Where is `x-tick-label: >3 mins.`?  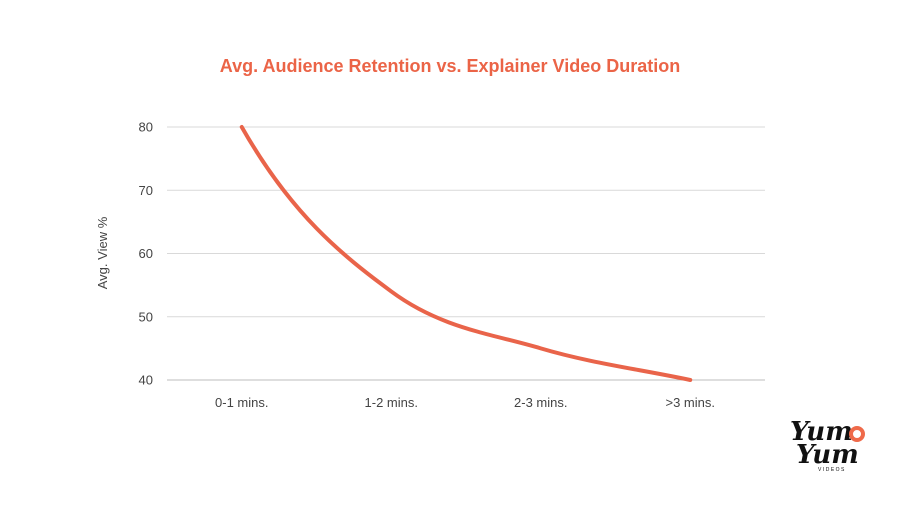 x-tick-label: >3 mins. is located at coordinates (691, 402).